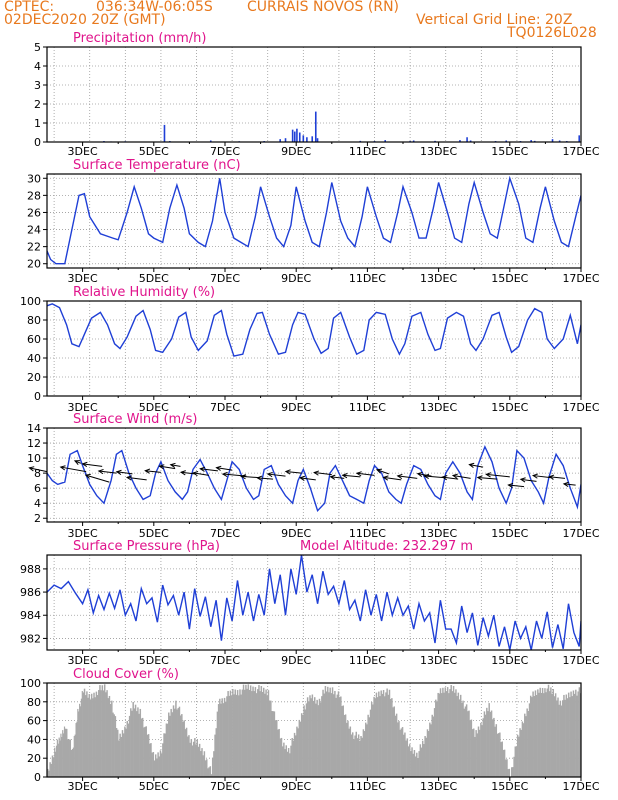 The height and width of the screenshot is (800, 618). Describe the element at coordinates (30, 638) in the screenshot. I see `y-tick-label: 982` at that location.